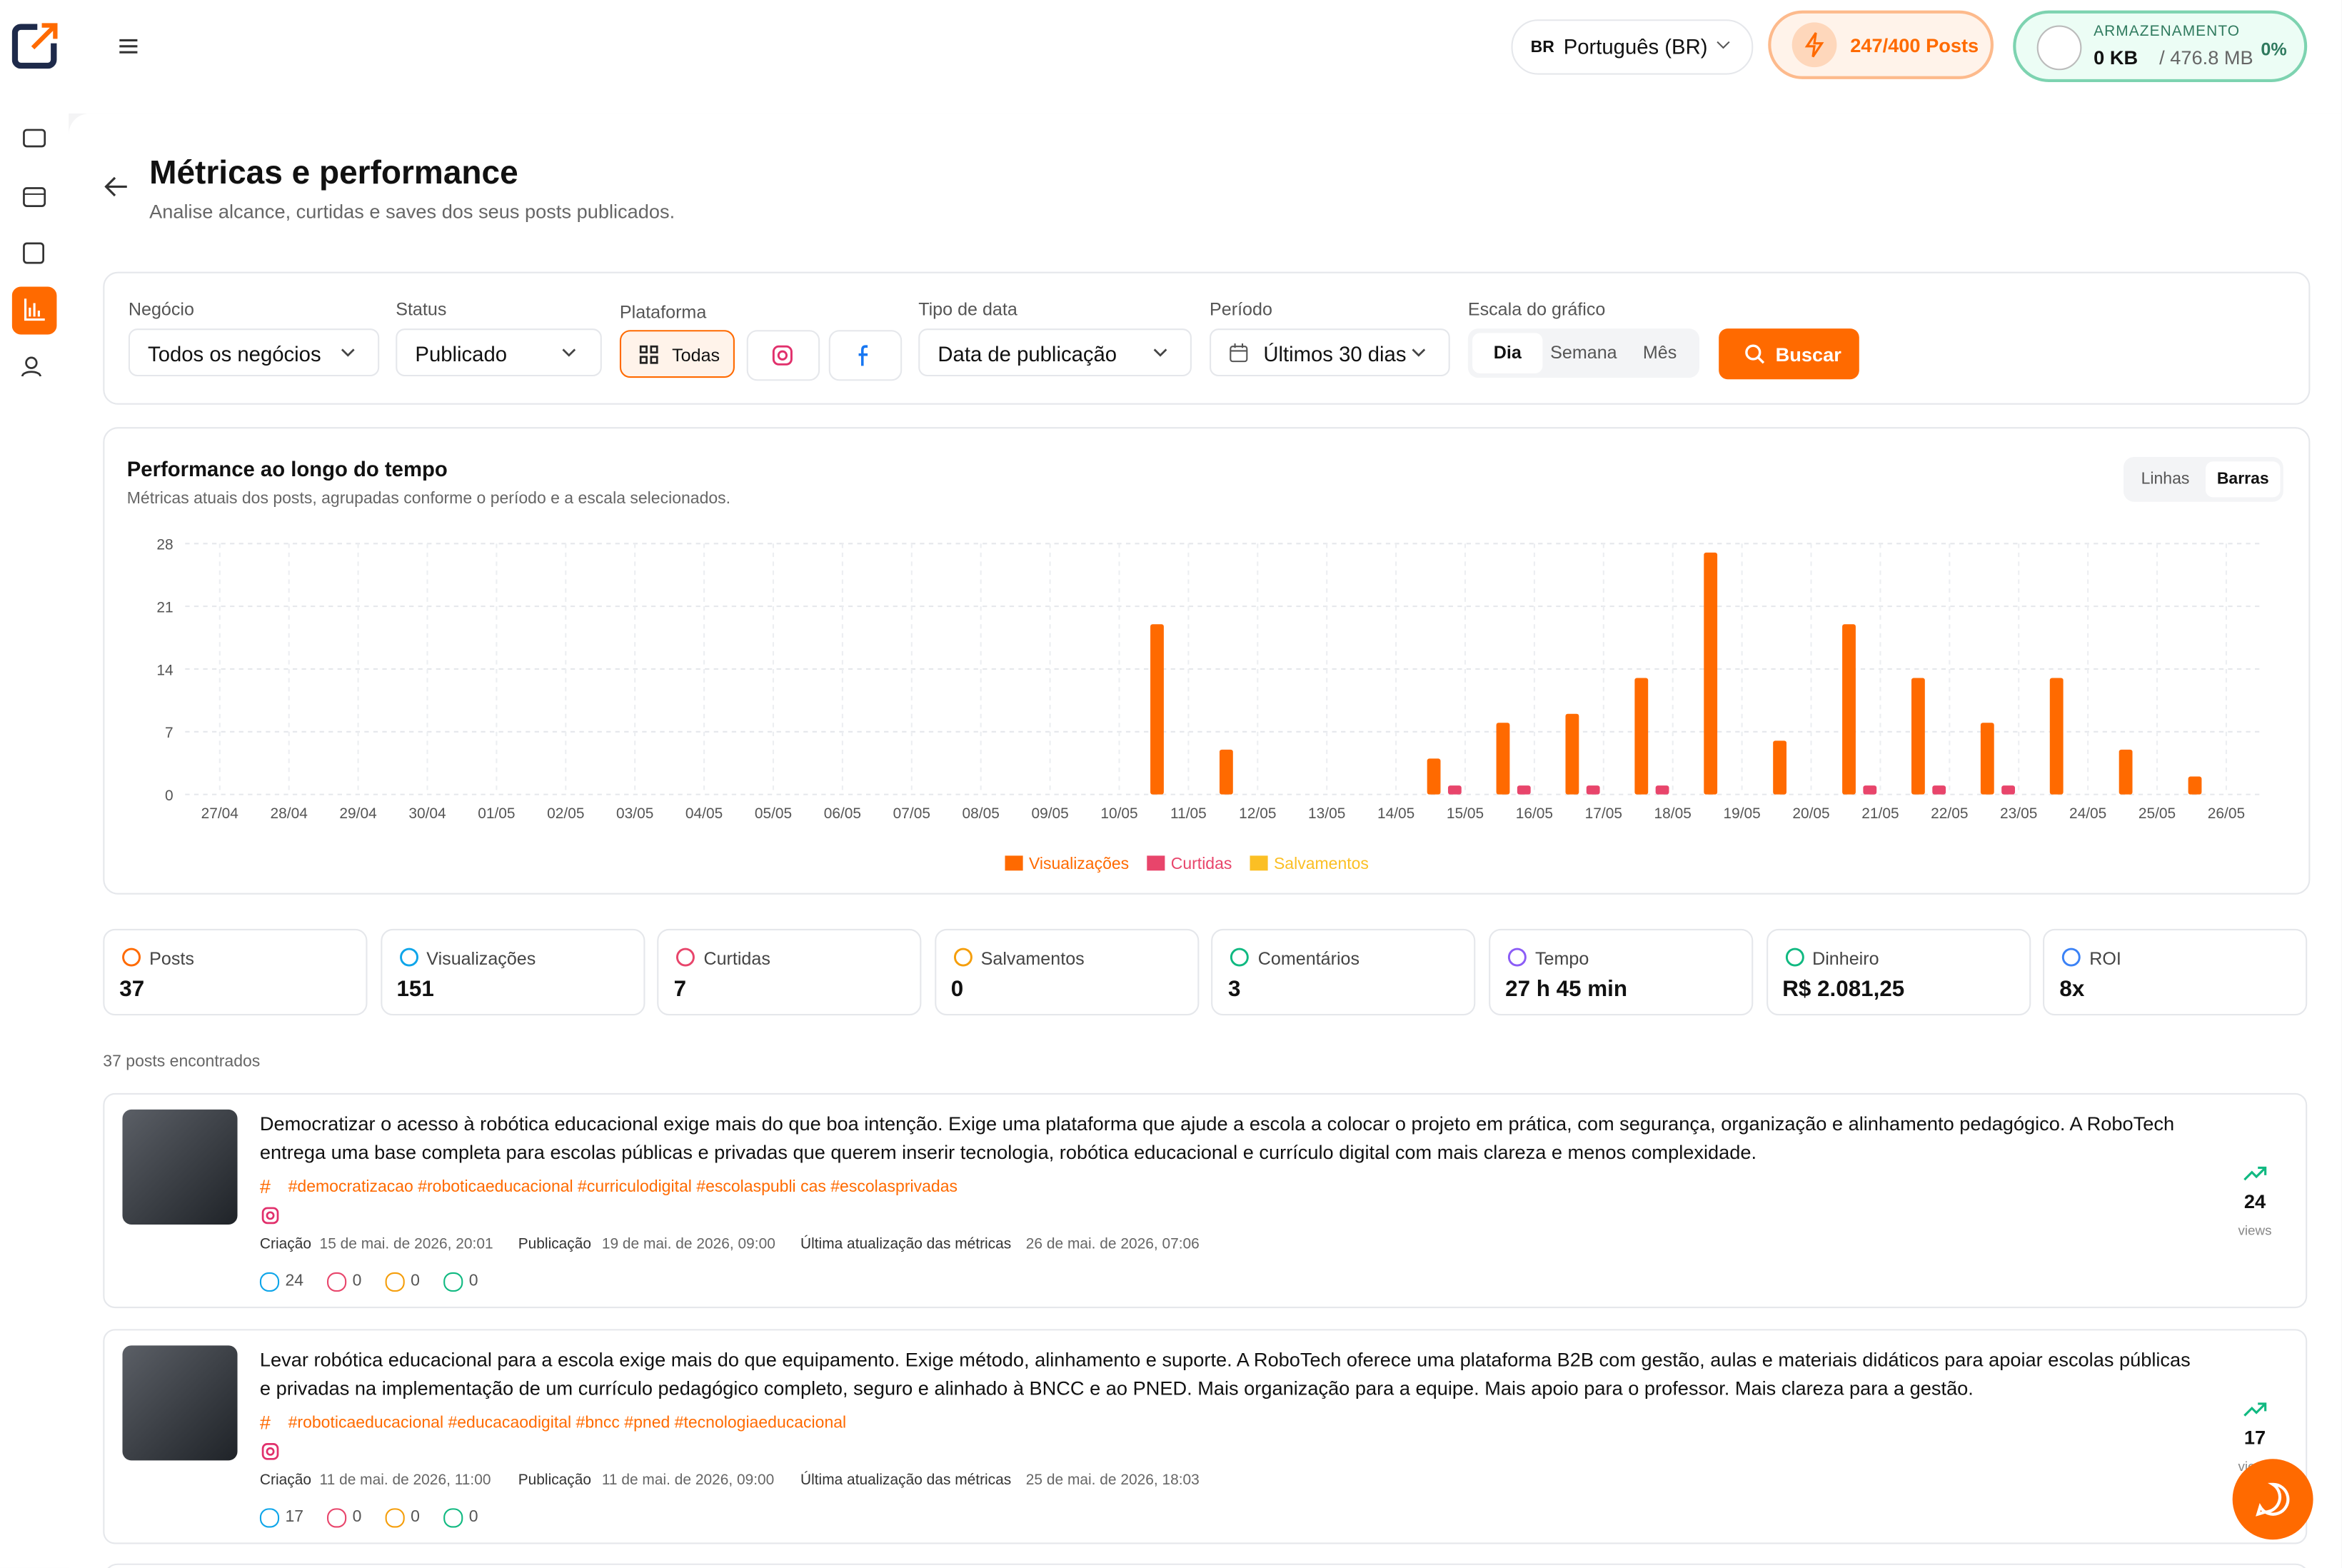 The width and height of the screenshot is (2342, 1568). I want to click on back-button, so click(116, 186).